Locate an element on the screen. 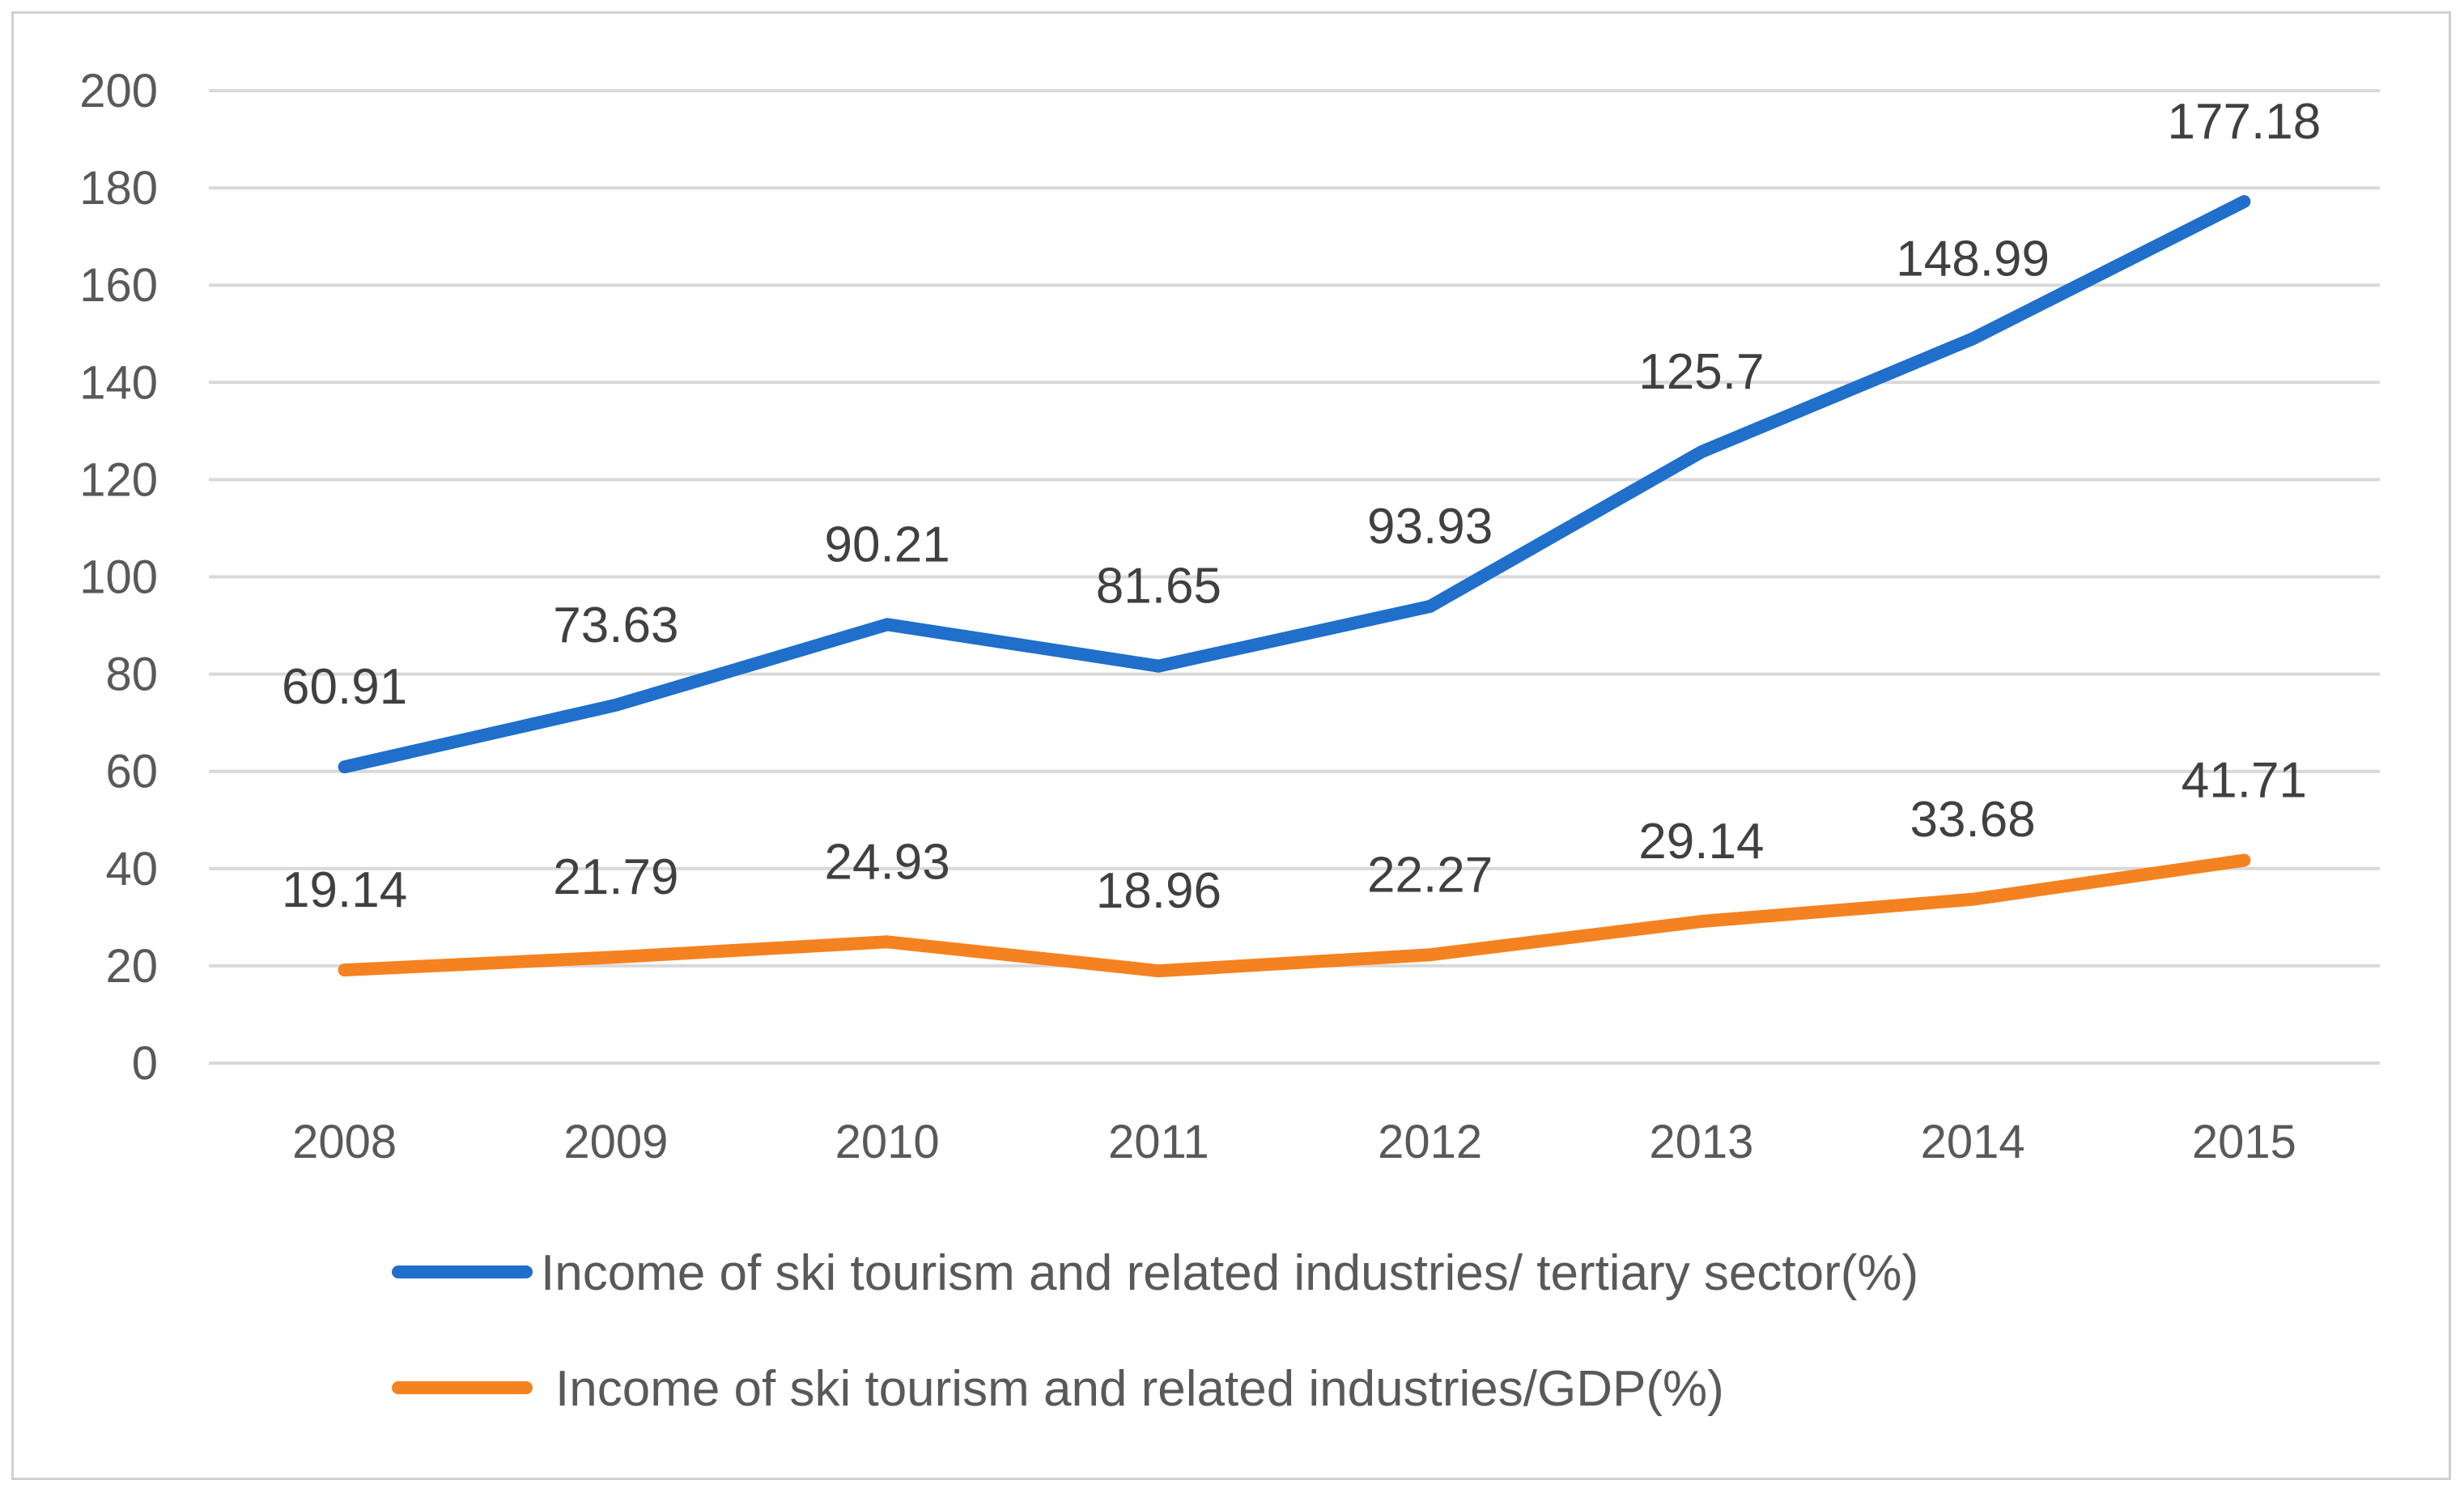 This screenshot has height=1493, width=2464. data-label: 18.96 is located at coordinates (1159, 891).